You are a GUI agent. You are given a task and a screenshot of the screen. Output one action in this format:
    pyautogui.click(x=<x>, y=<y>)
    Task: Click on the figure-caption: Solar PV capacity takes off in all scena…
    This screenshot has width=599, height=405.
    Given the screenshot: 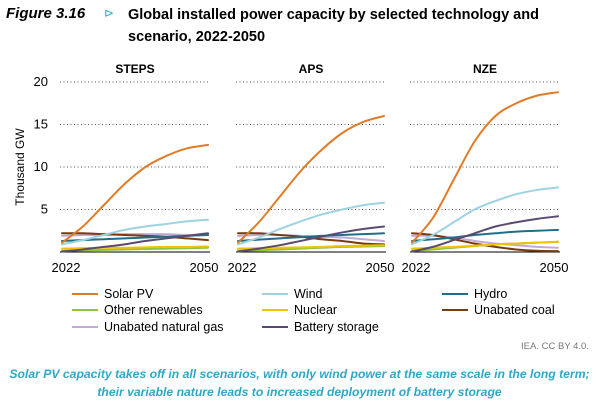 What is the action you would take?
    pyautogui.click(x=299, y=383)
    